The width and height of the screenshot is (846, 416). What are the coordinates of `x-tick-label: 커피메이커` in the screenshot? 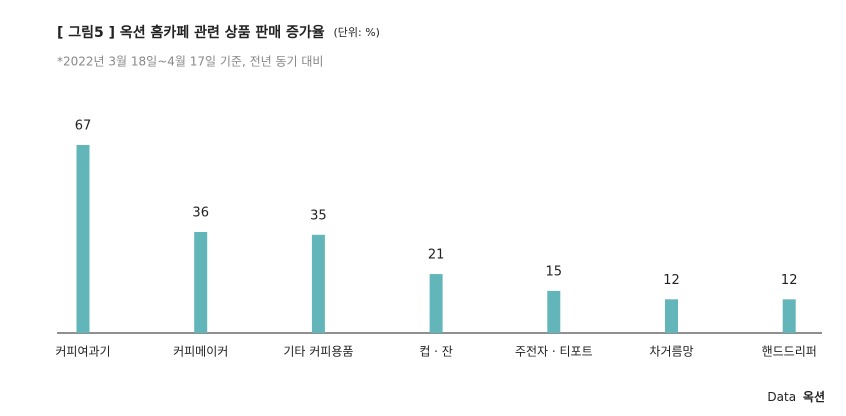 It's located at (200, 352).